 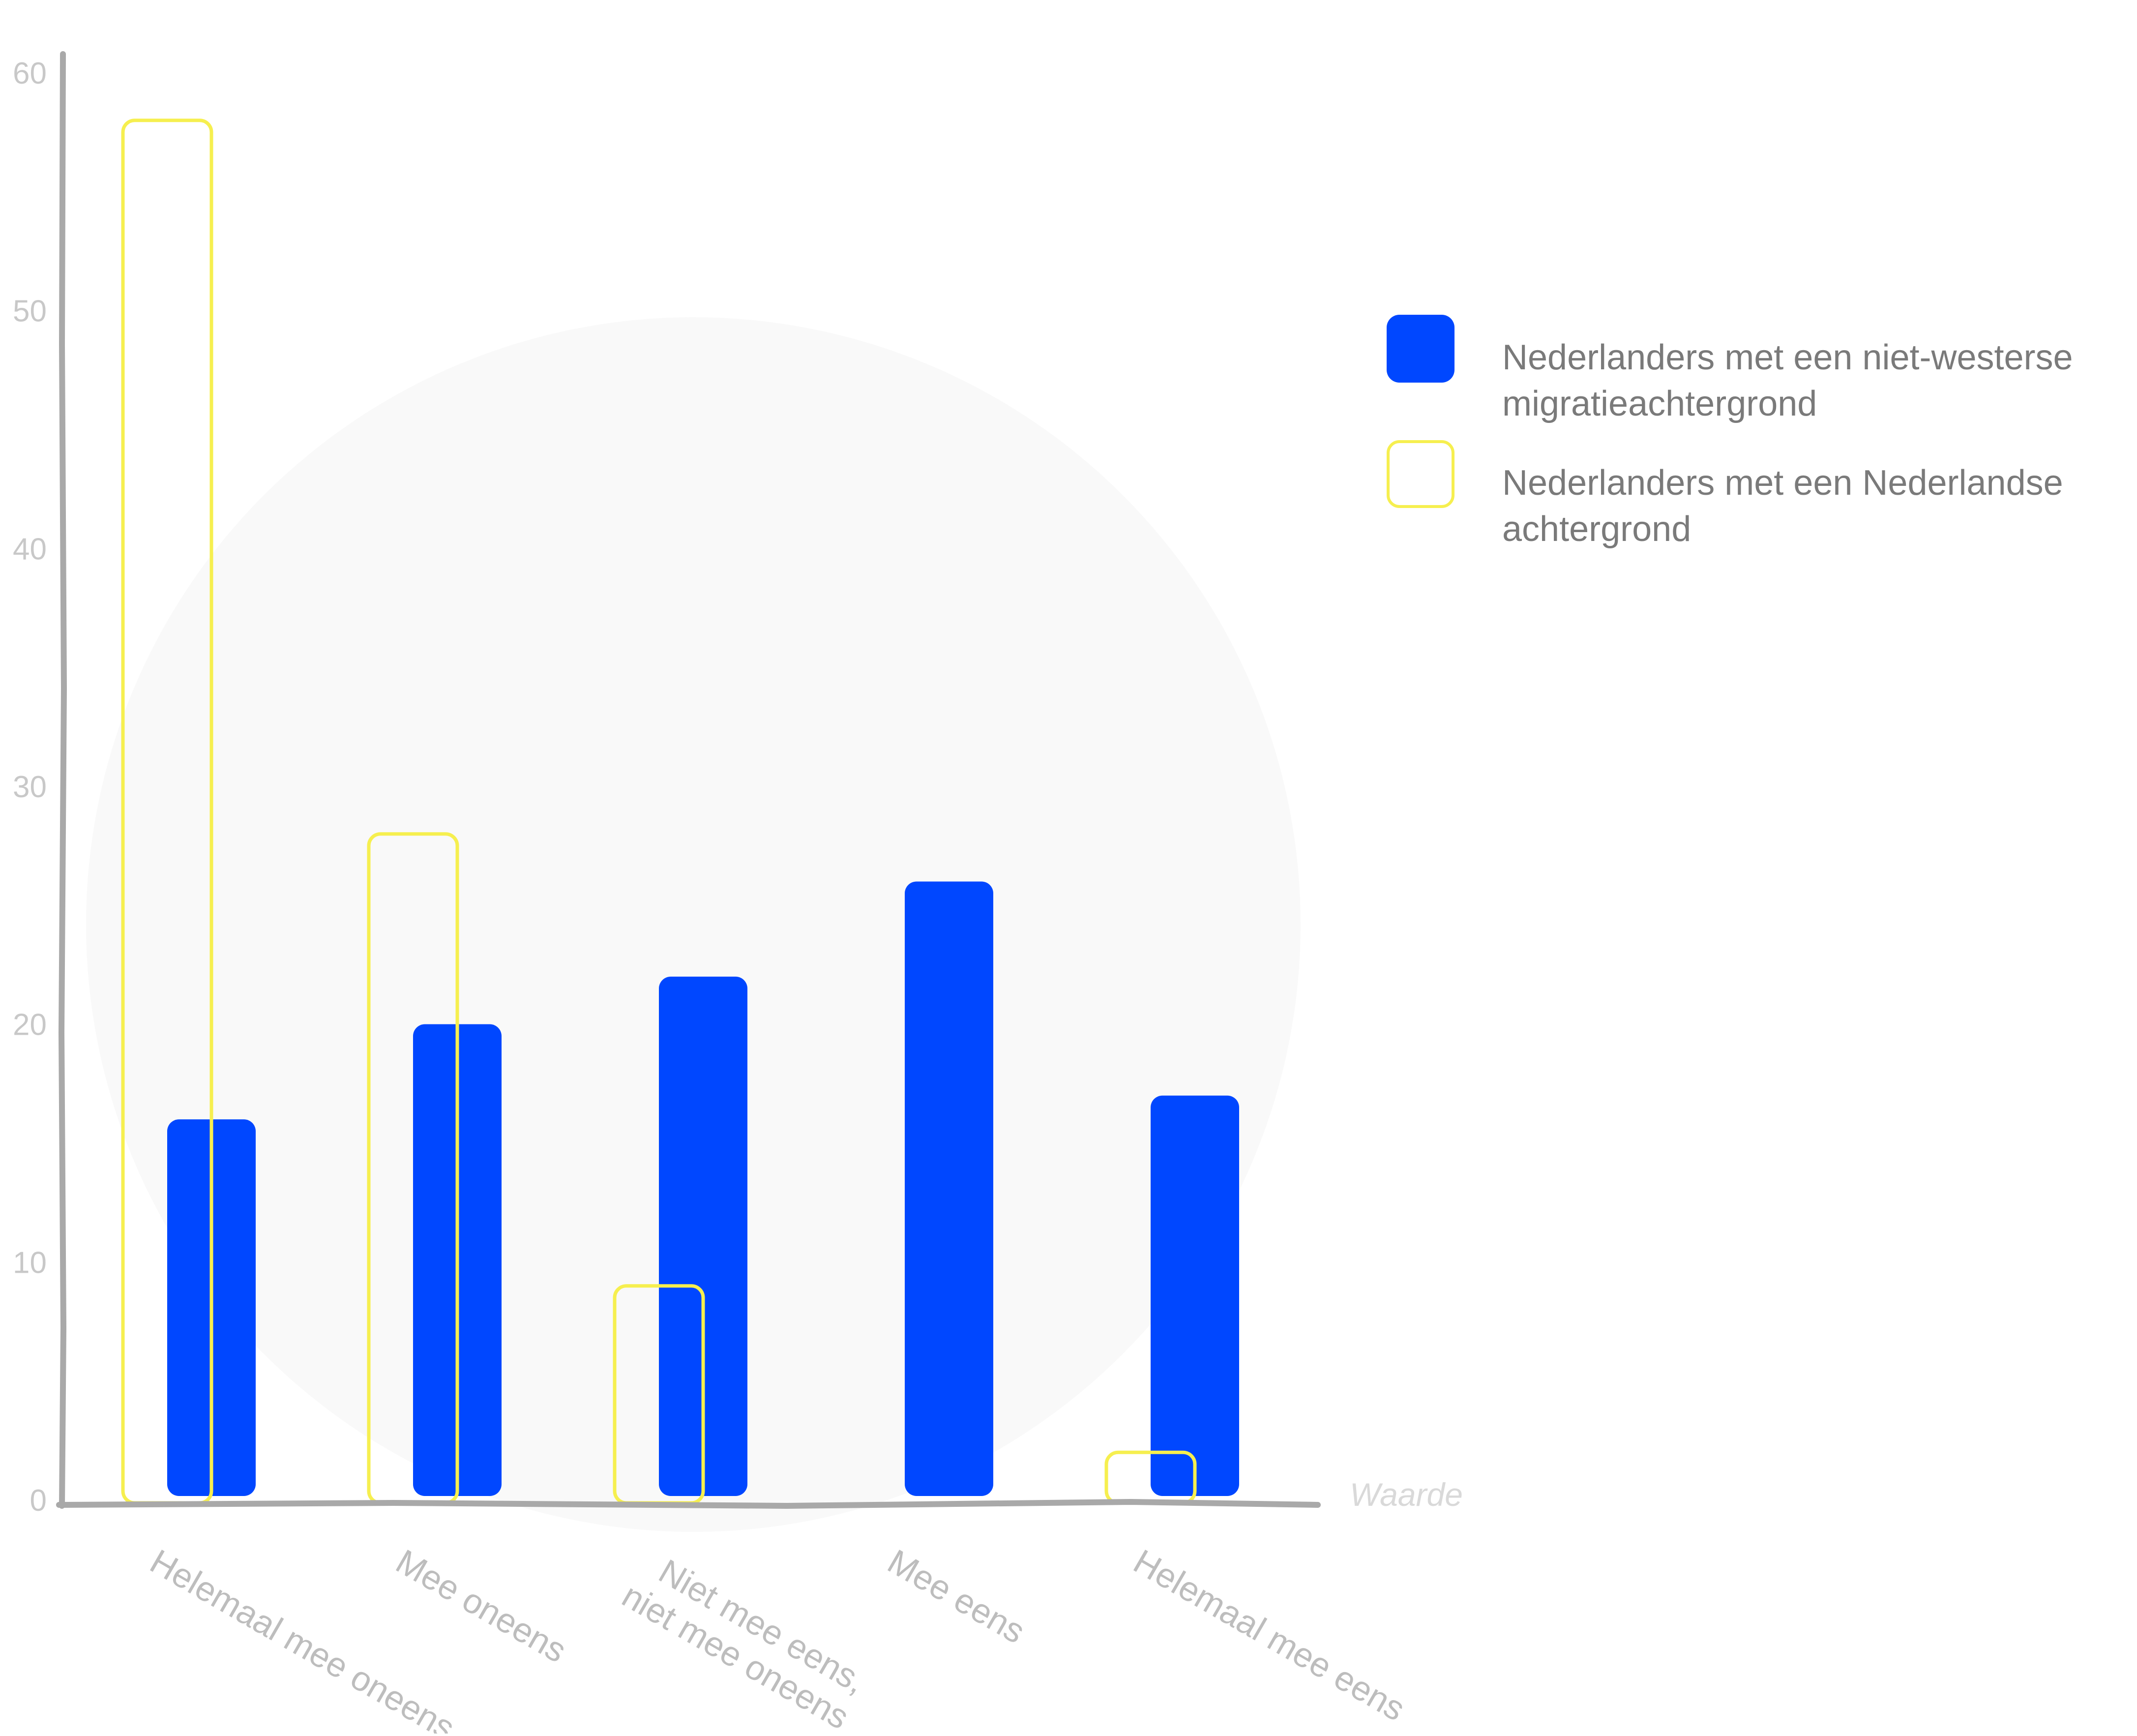 What do you see at coordinates (30, 1263) in the screenshot?
I see `y-tick-label: 10` at bounding box center [30, 1263].